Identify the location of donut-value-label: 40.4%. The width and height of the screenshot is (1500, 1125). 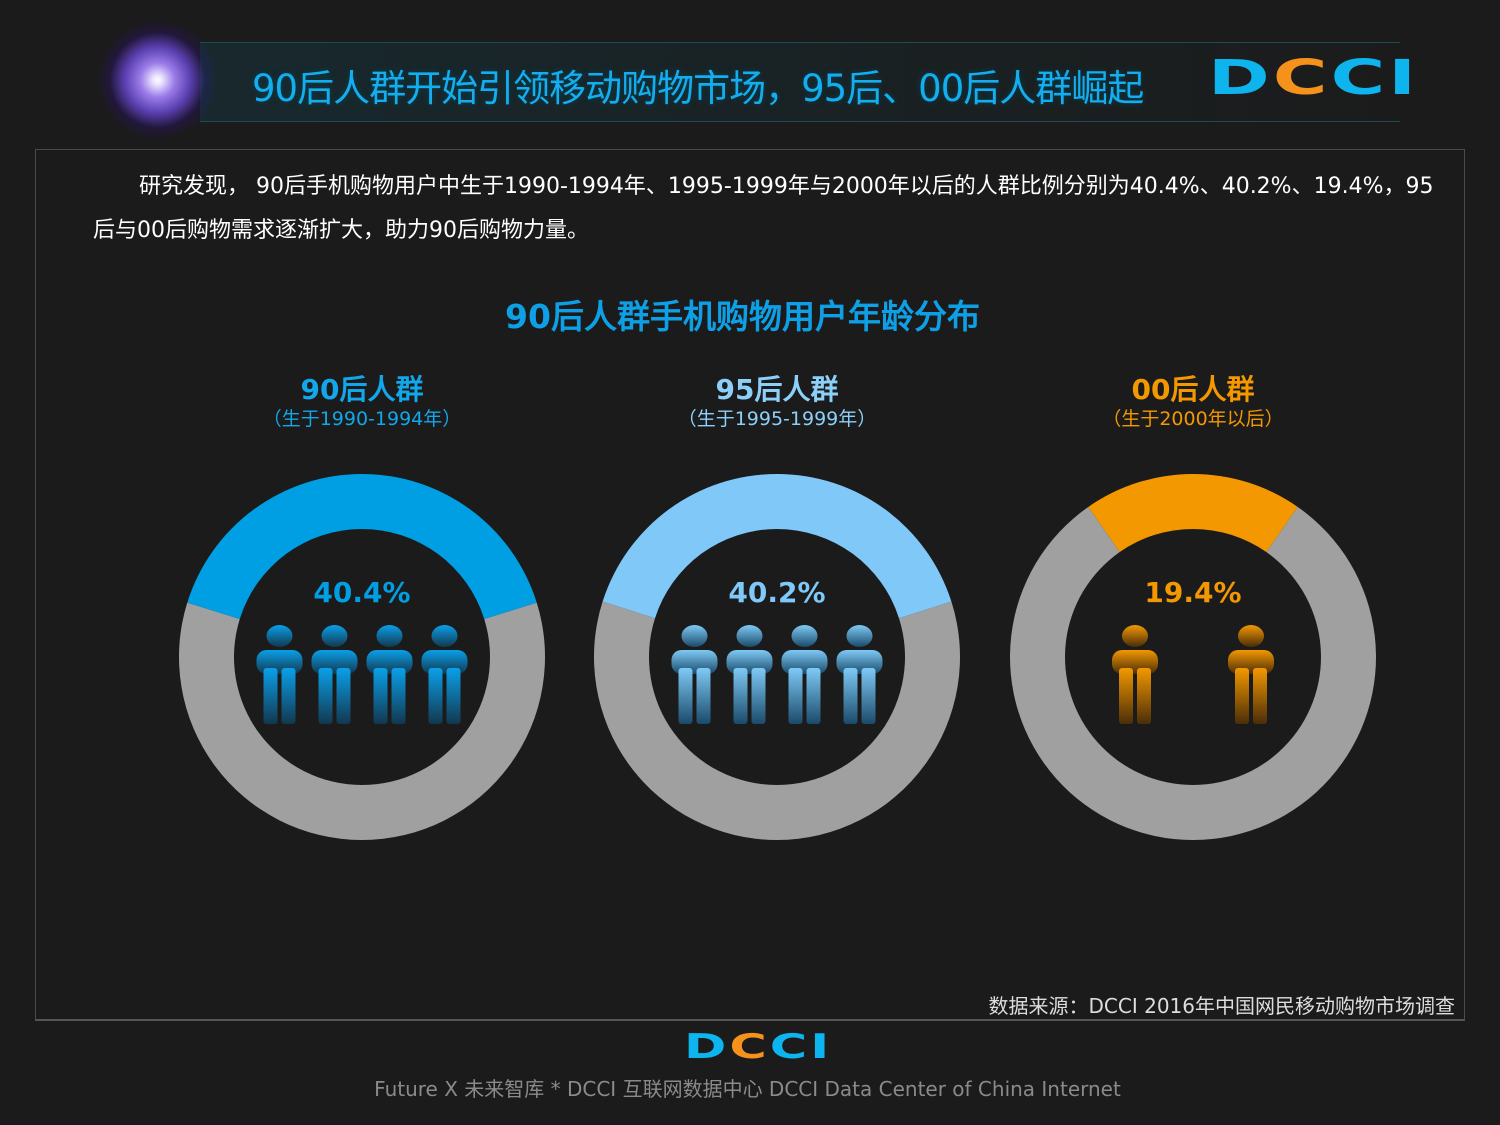
(361, 592).